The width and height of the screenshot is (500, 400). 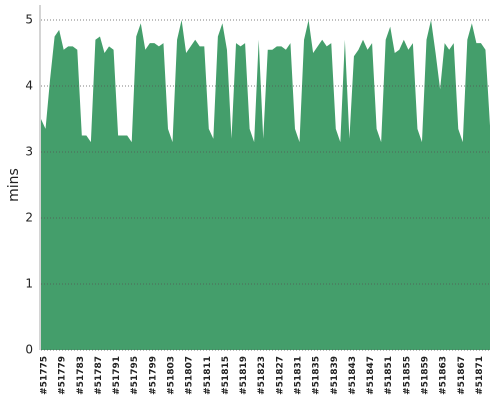 What do you see at coordinates (29, 152) in the screenshot?
I see `y-tick-label: 3` at bounding box center [29, 152].